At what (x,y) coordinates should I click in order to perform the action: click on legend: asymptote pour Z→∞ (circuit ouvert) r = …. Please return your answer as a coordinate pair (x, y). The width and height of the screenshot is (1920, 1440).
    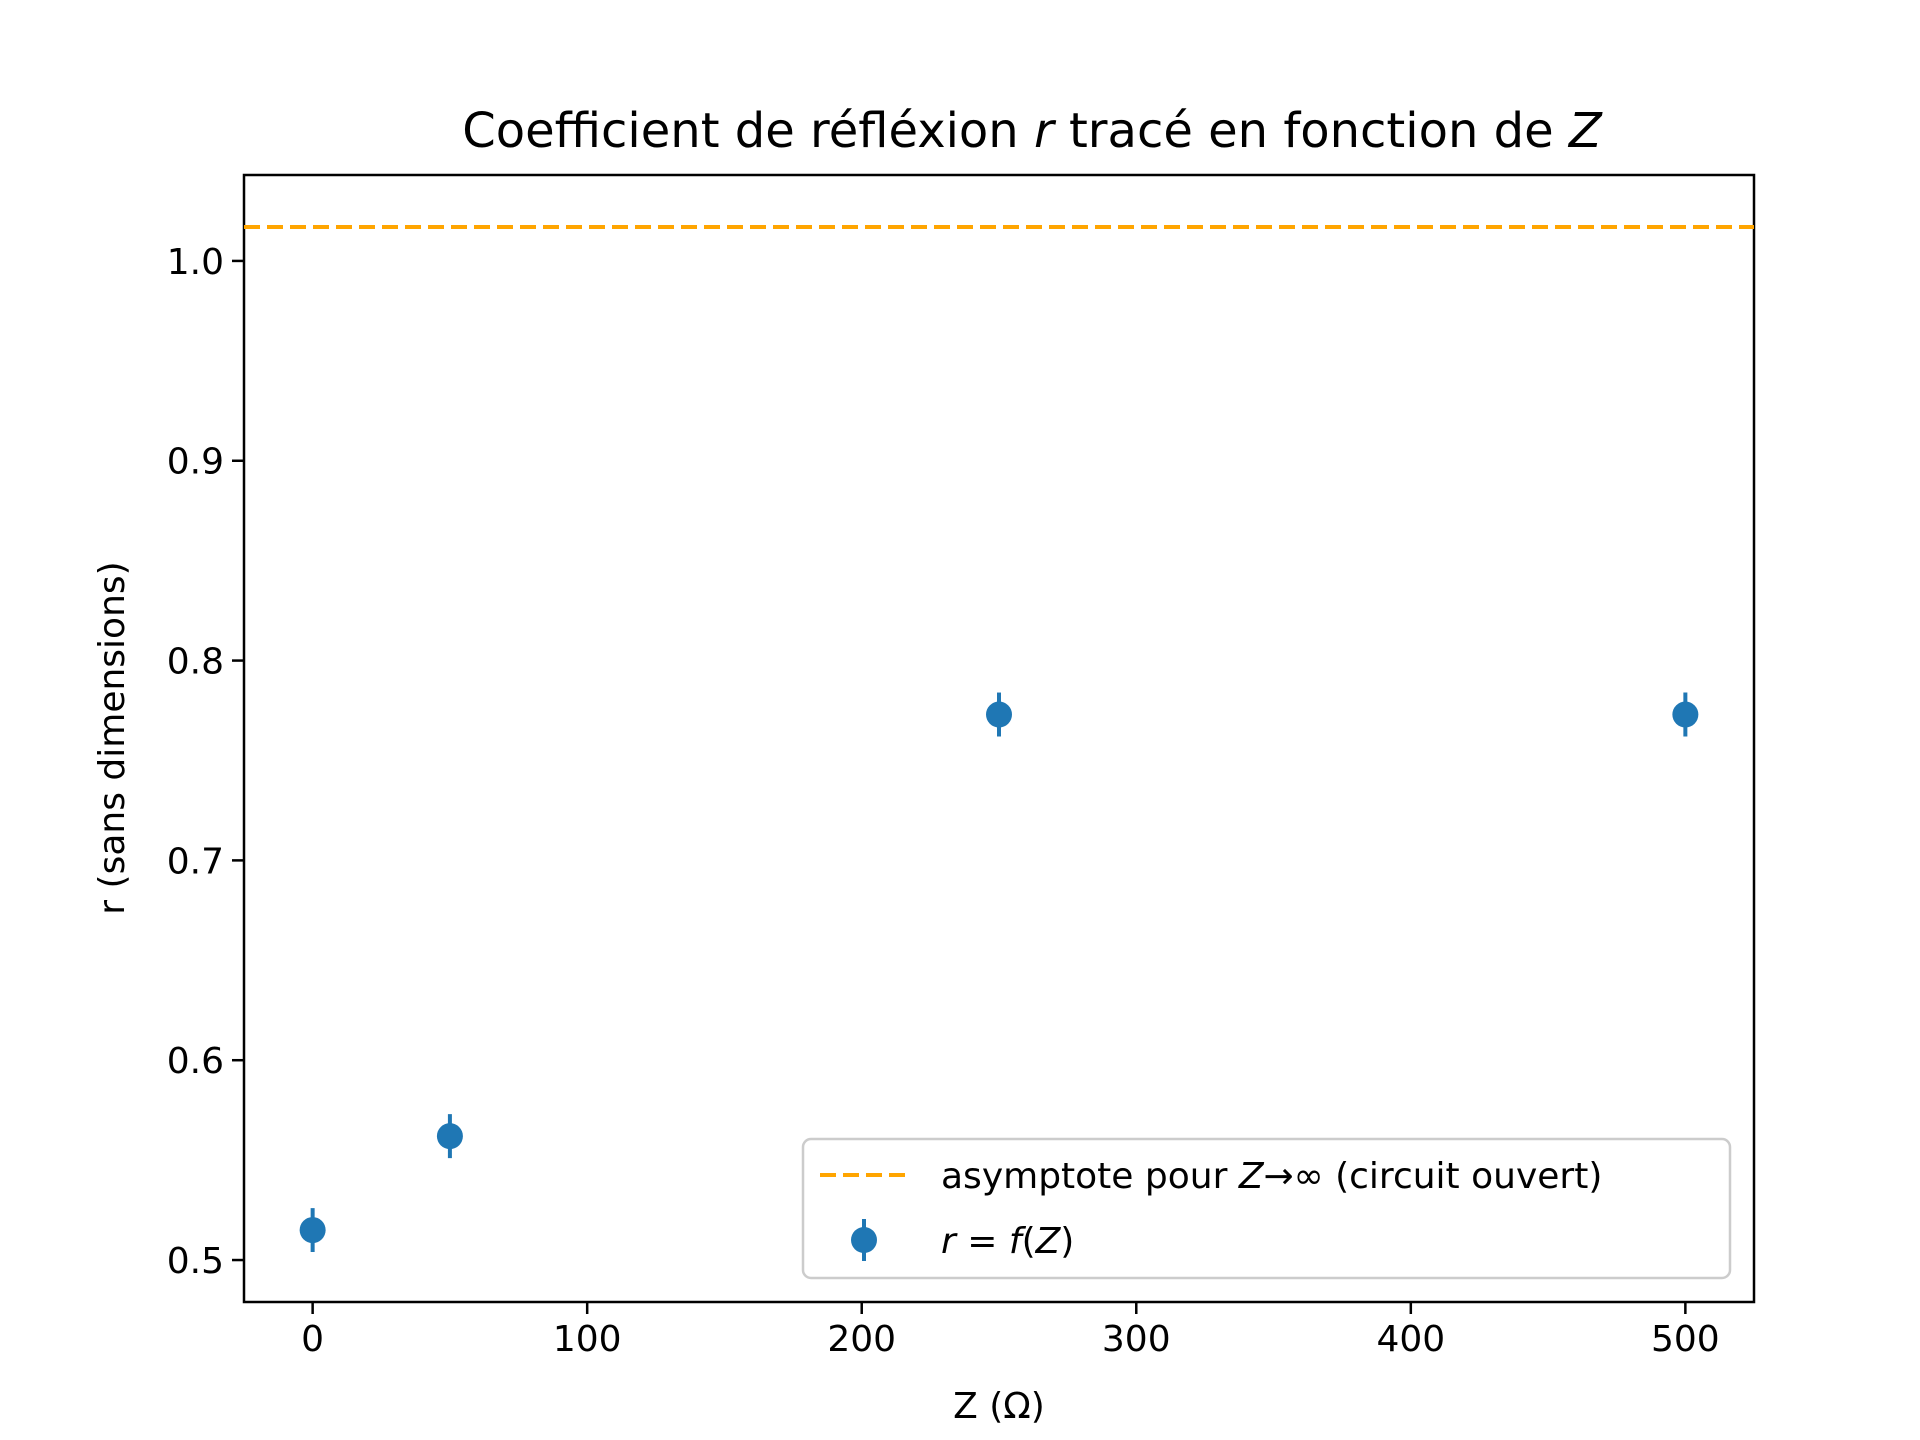
    Looking at the image, I should click on (1266, 1208).